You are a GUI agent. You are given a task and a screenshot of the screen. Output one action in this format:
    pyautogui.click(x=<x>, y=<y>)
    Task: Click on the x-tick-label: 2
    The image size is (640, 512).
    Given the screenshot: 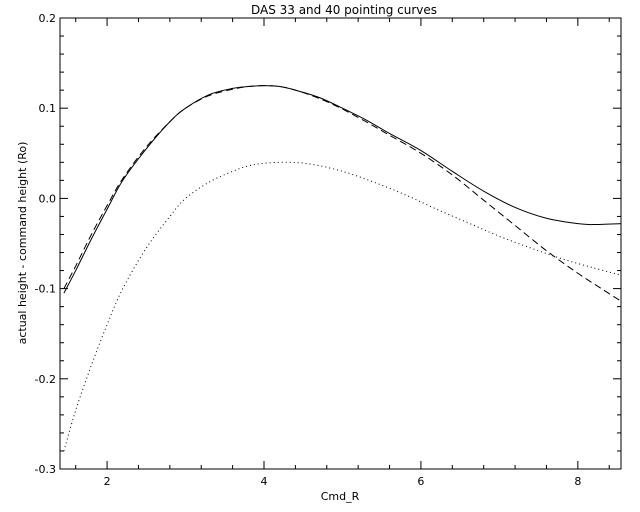 What is the action you would take?
    pyautogui.click(x=107, y=481)
    